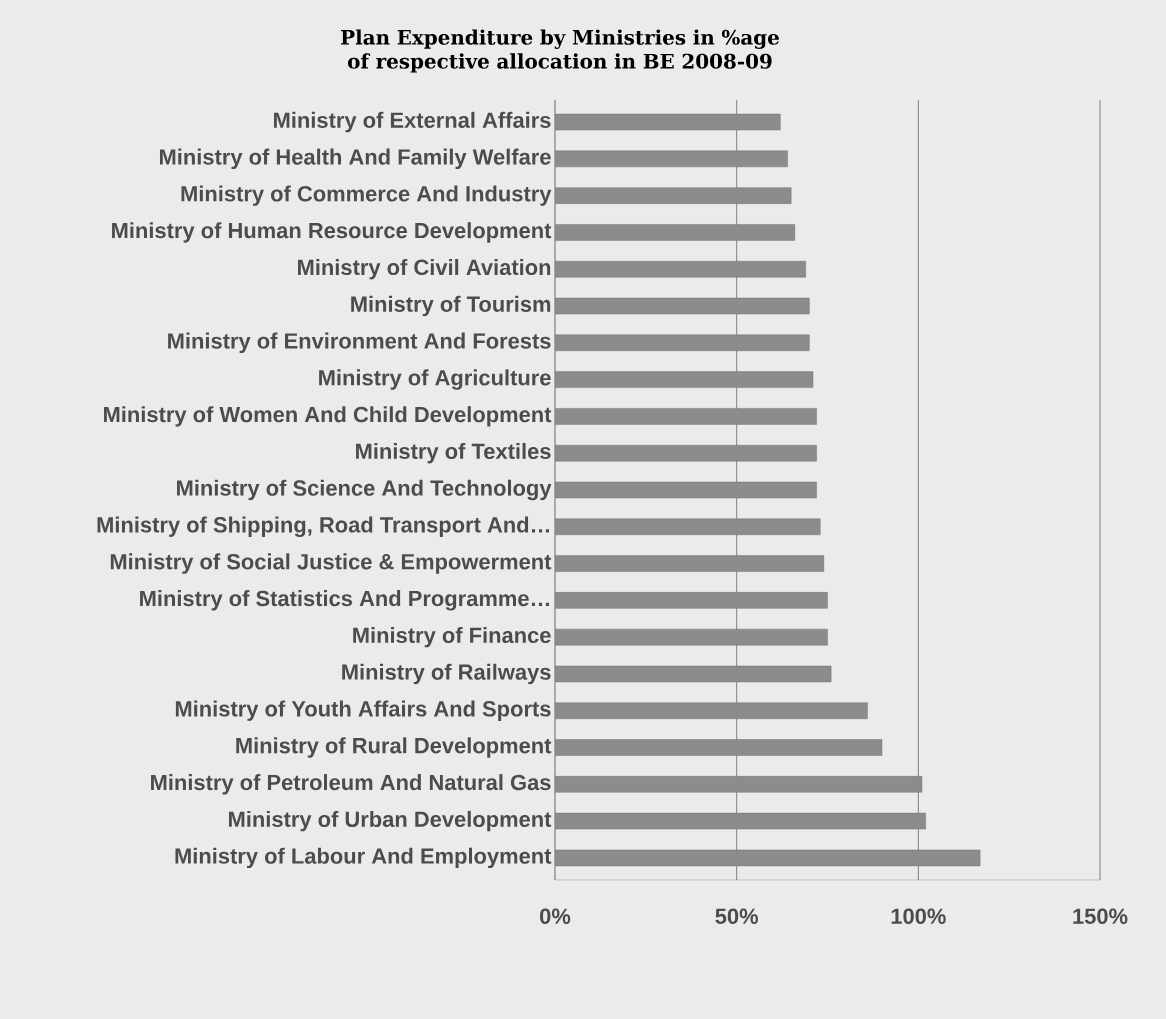  What do you see at coordinates (435, 379) in the screenshot?
I see `y-tick-label: Ministry of Agriculture` at bounding box center [435, 379].